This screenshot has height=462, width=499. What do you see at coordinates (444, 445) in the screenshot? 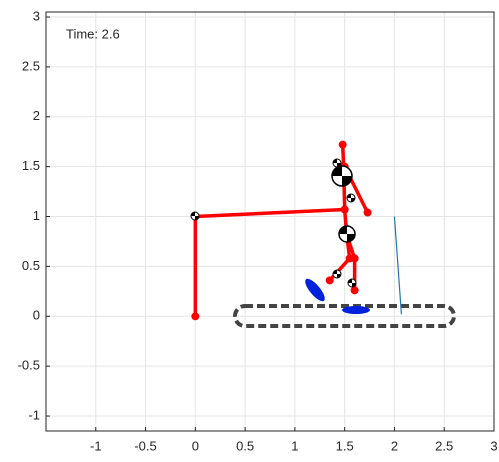
I see `x-tick-label: 2.5` at bounding box center [444, 445].